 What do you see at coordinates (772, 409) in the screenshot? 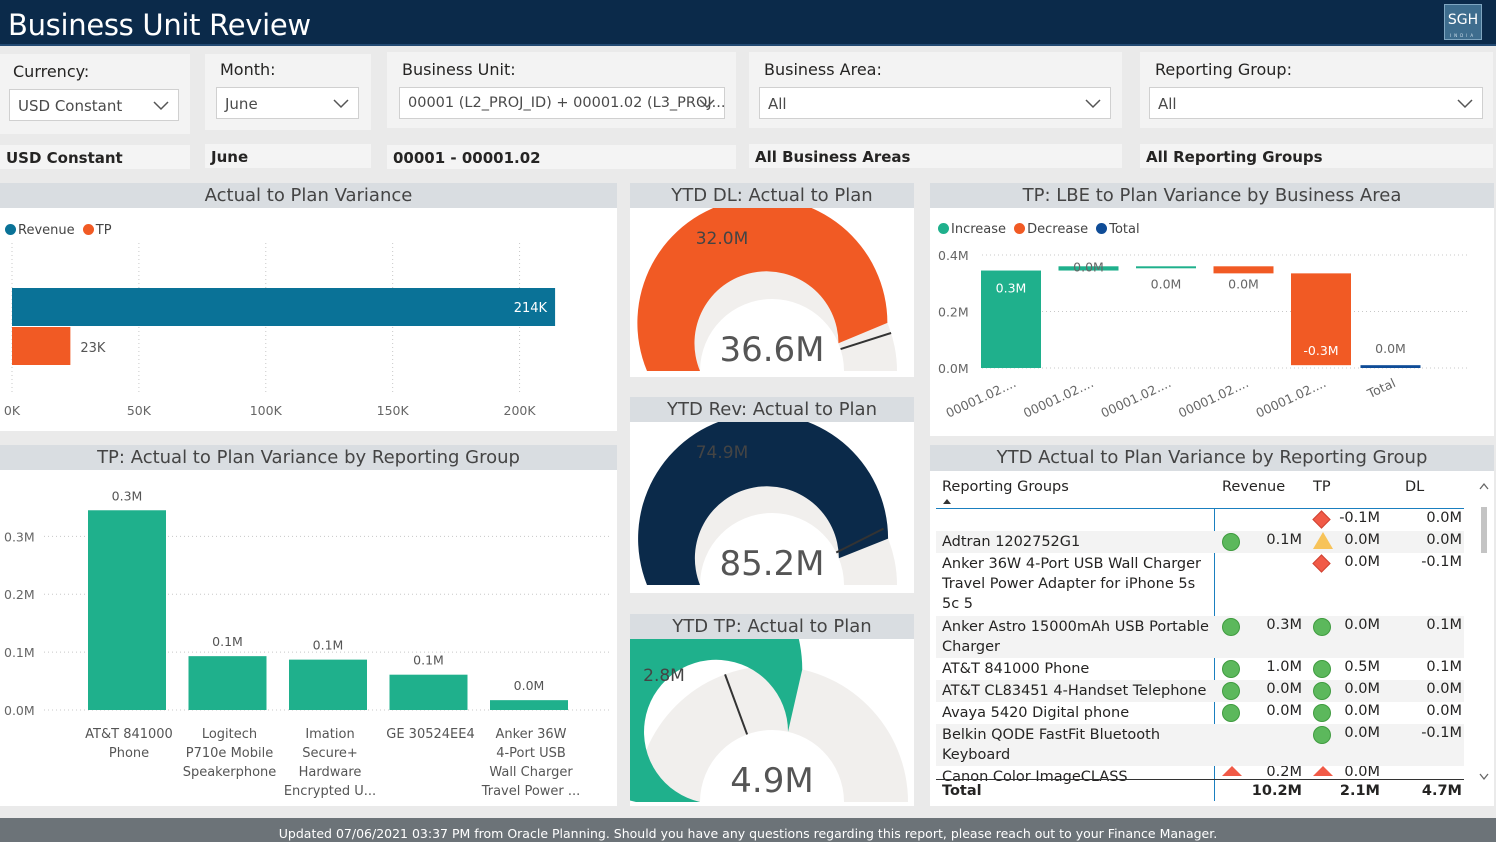
I see `gauge-rev-title: YTD Rev: Actual to Plan` at bounding box center [772, 409].